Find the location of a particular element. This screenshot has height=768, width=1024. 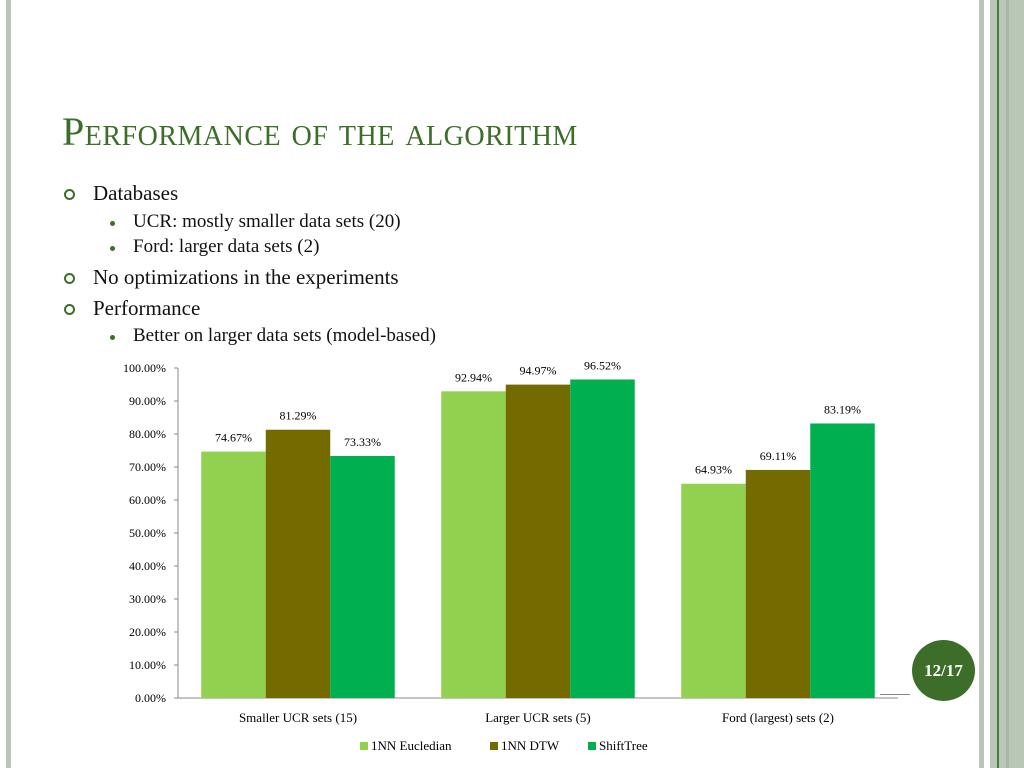

y-tick-label: 80.00% is located at coordinates (147, 434).